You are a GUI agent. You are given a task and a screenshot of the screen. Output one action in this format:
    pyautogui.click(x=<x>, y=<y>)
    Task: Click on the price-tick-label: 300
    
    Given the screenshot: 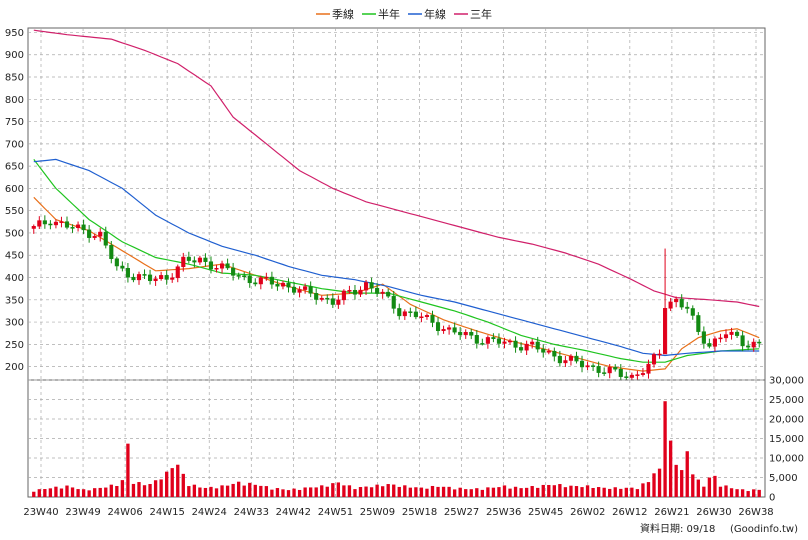 What is the action you would take?
    pyautogui.click(x=14, y=323)
    